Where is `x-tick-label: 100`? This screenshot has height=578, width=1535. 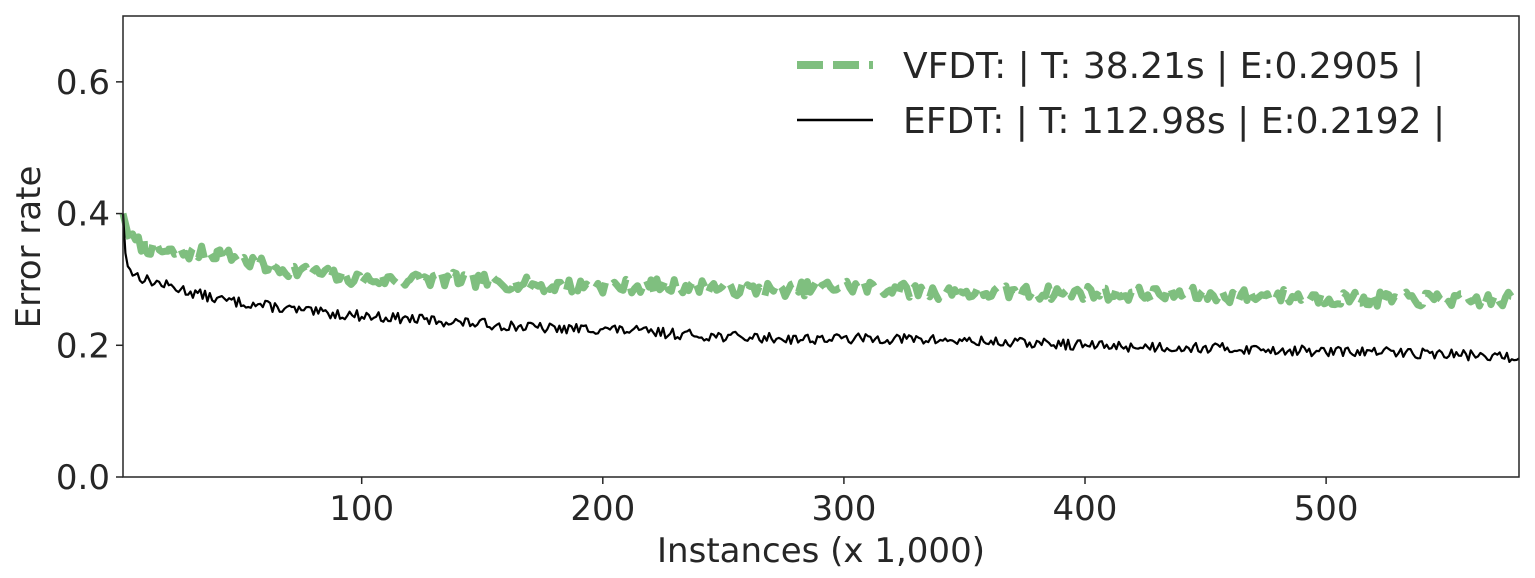 x-tick-label: 100 is located at coordinates (361, 509).